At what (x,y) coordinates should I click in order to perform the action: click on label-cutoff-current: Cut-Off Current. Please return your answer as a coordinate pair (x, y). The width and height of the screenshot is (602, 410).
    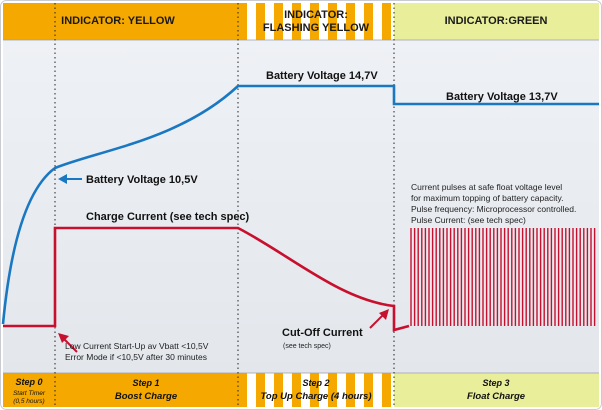
    Looking at the image, I should click on (322, 333).